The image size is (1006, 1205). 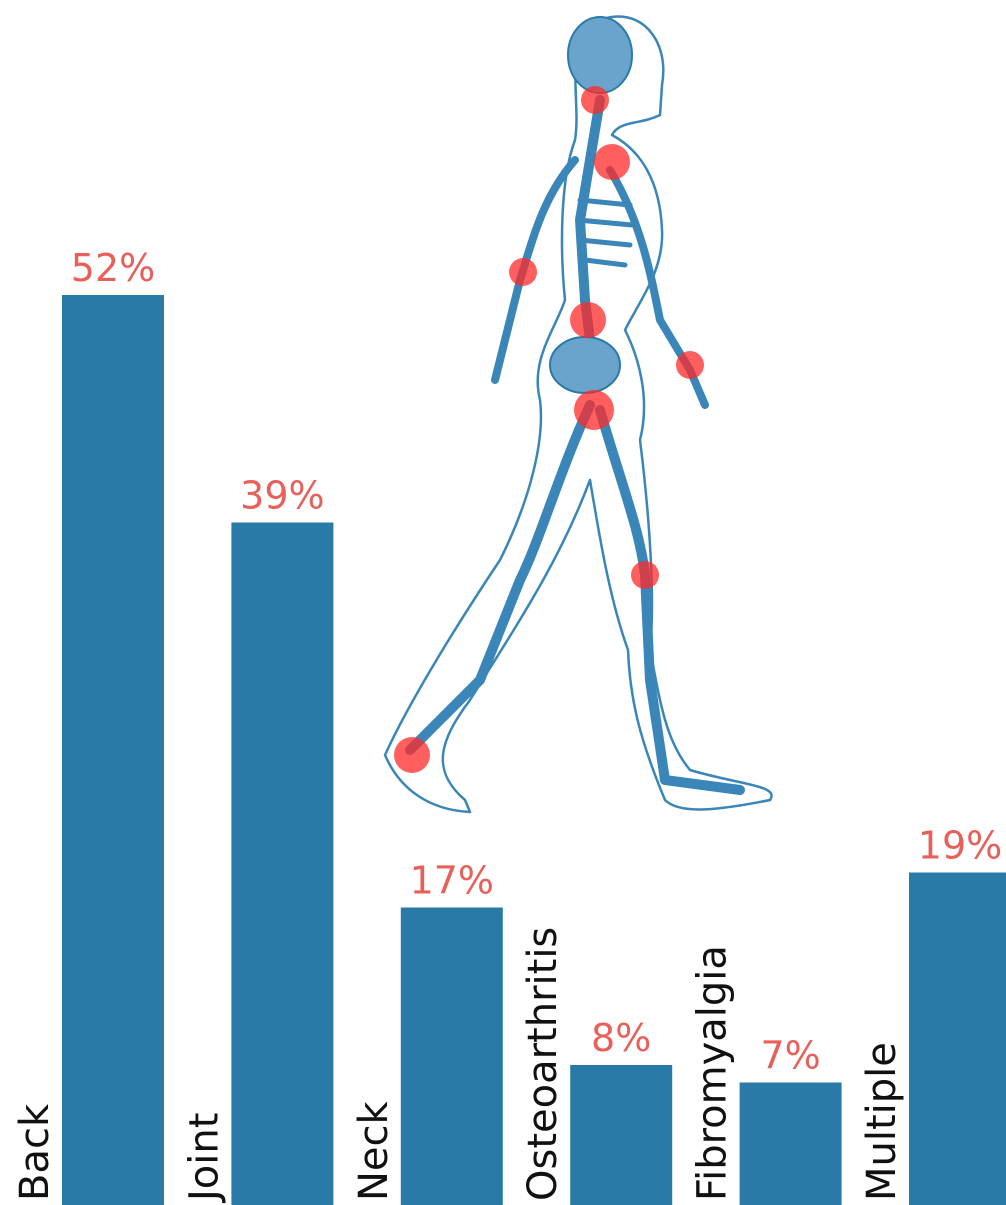 I want to click on category-label: Fibromyalgia, so click(x=713, y=1073).